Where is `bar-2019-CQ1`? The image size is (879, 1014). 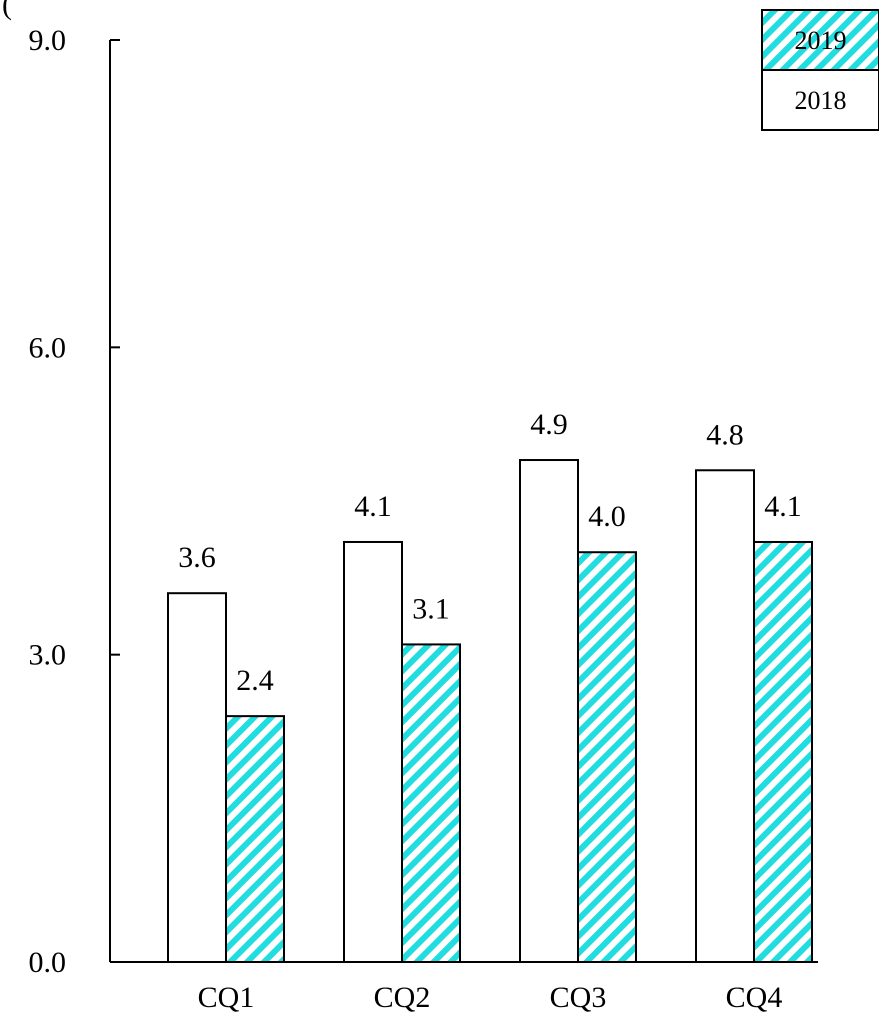
bar-2019-CQ1 is located at coordinates (255, 839).